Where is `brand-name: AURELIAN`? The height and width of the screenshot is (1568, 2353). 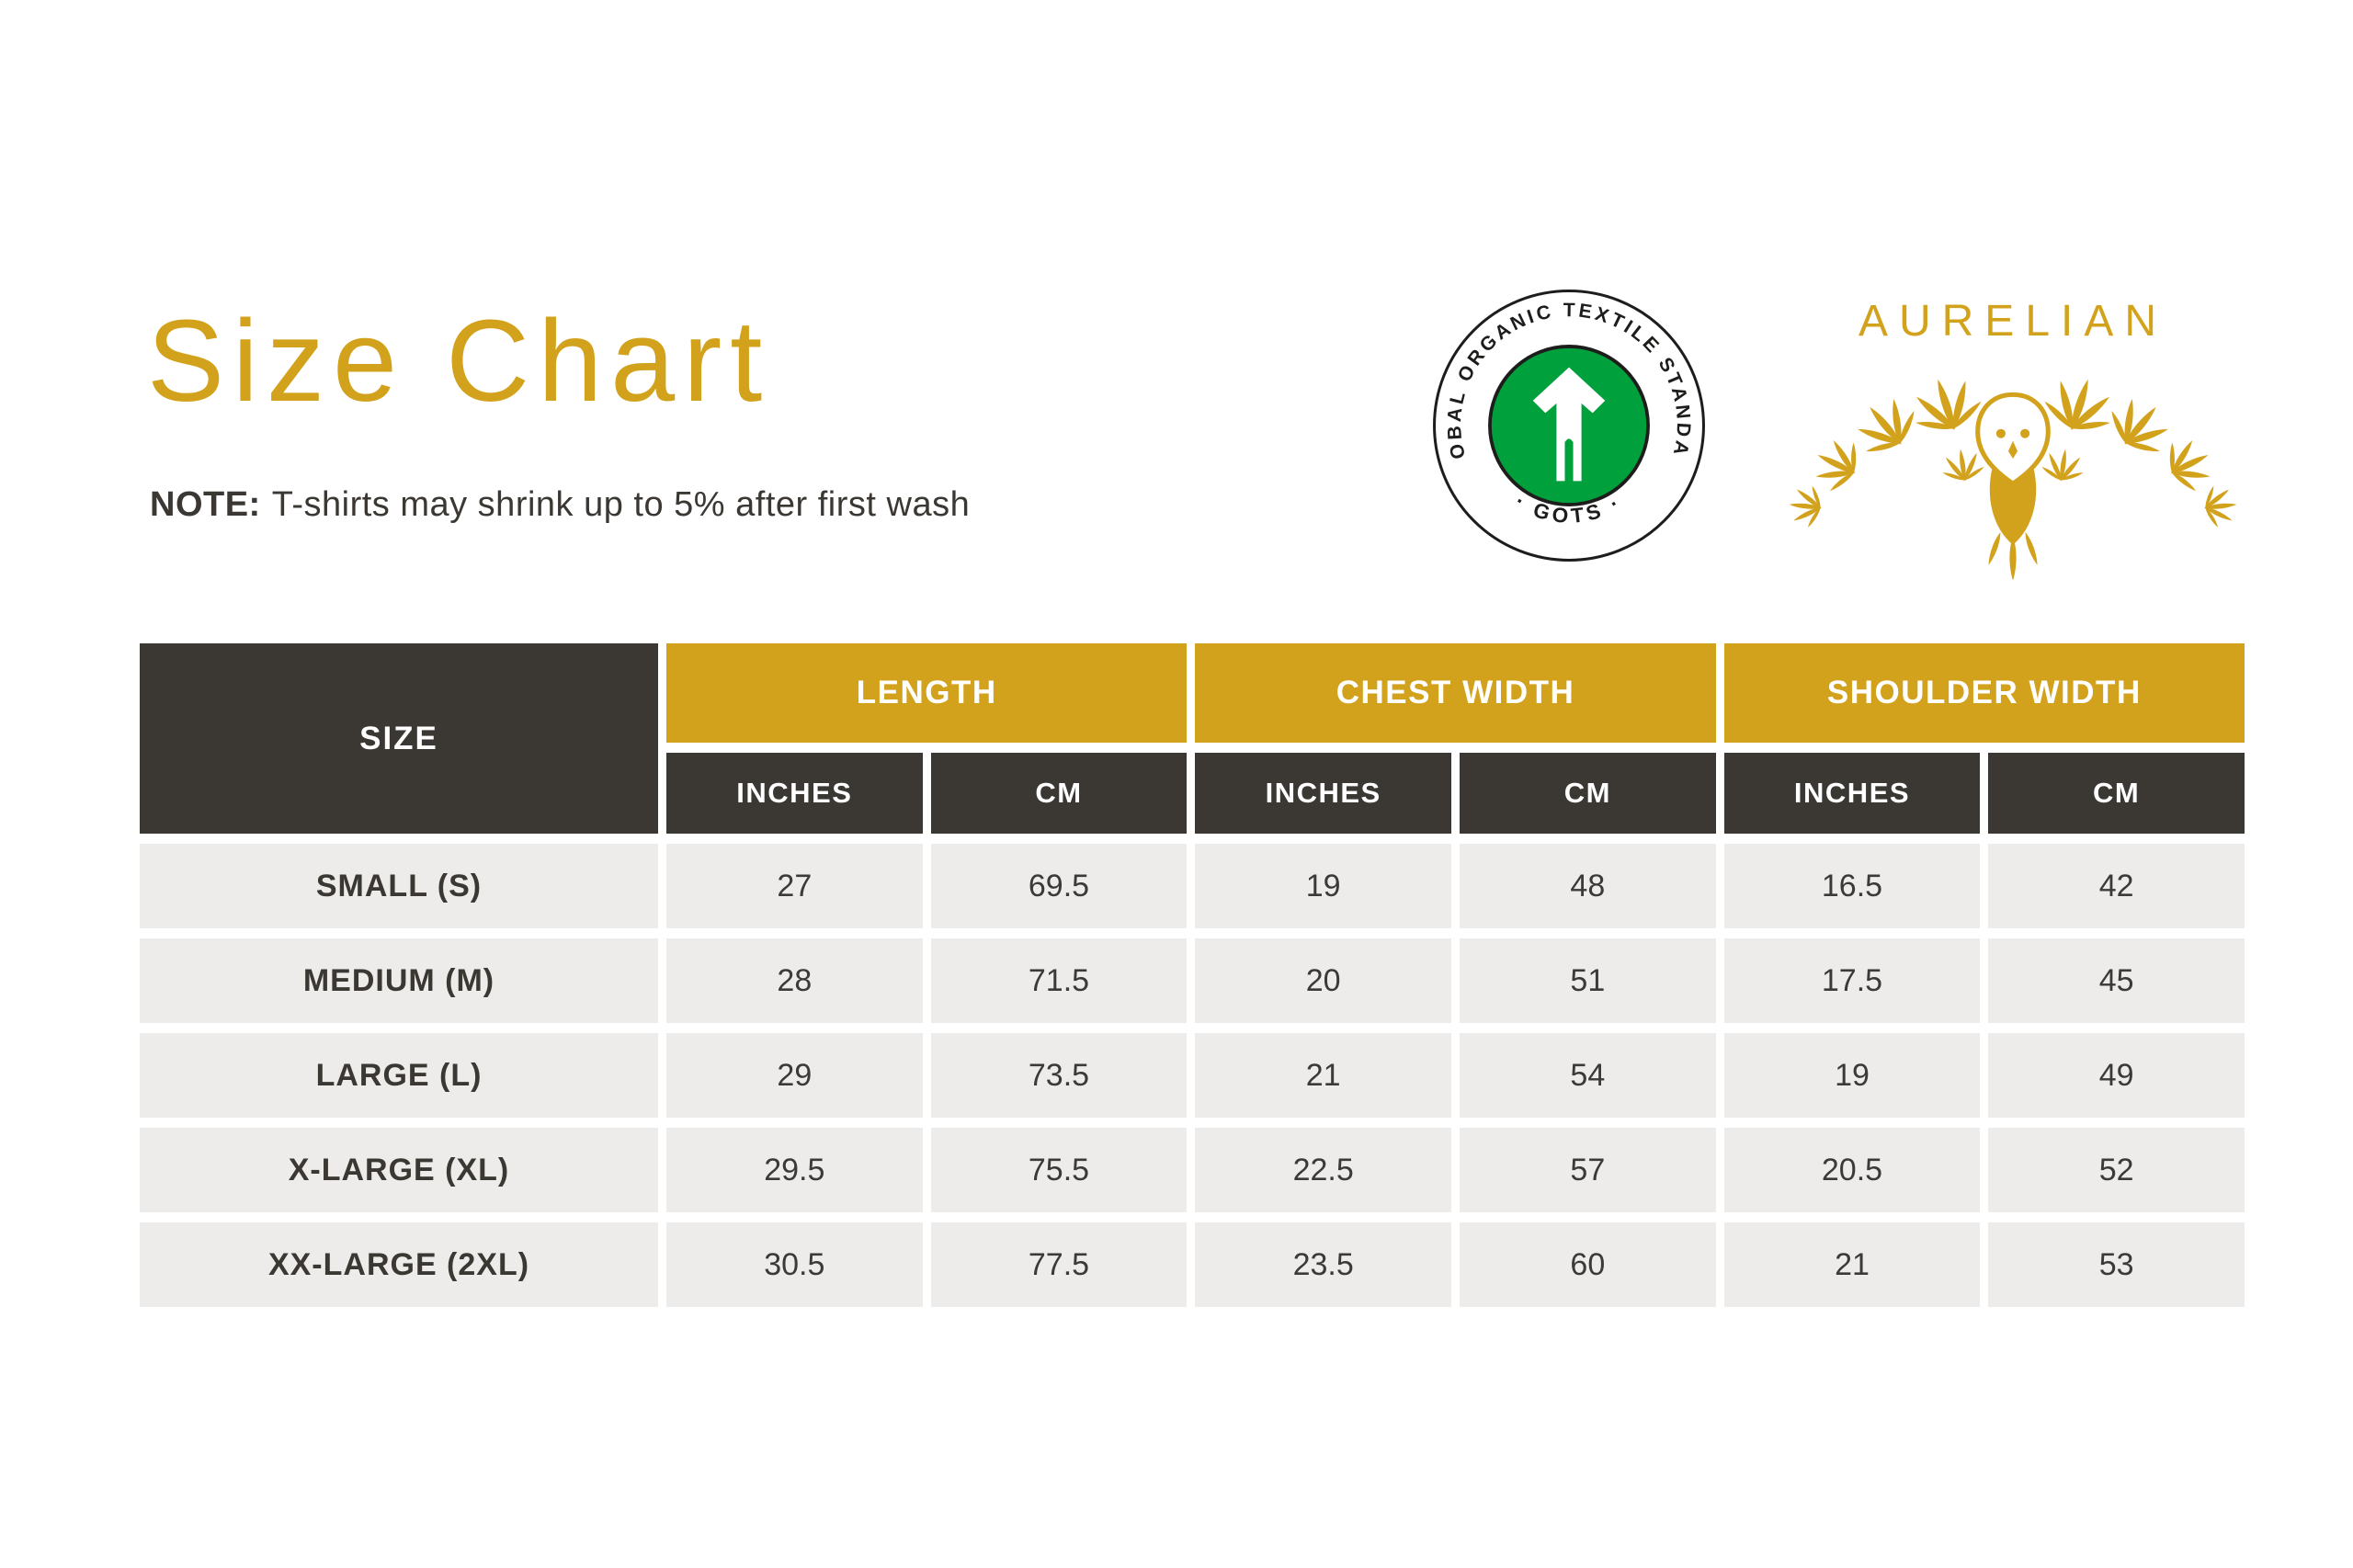
brand-name: AURELIAN is located at coordinates (2013, 321).